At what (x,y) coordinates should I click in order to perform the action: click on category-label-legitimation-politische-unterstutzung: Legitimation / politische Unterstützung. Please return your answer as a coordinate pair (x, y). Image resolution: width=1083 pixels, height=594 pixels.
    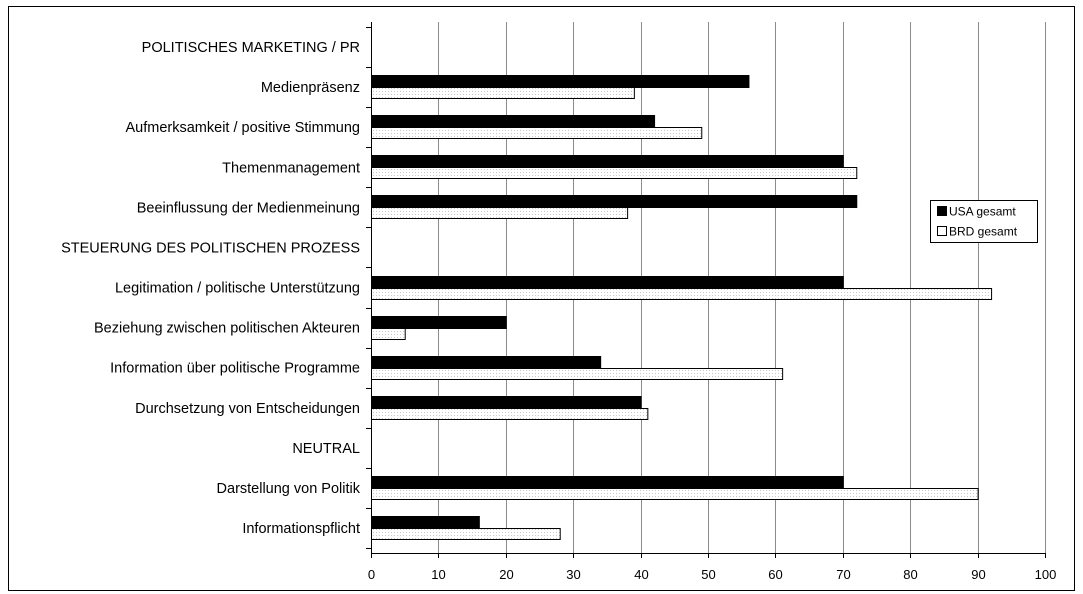
    Looking at the image, I should click on (237, 289).